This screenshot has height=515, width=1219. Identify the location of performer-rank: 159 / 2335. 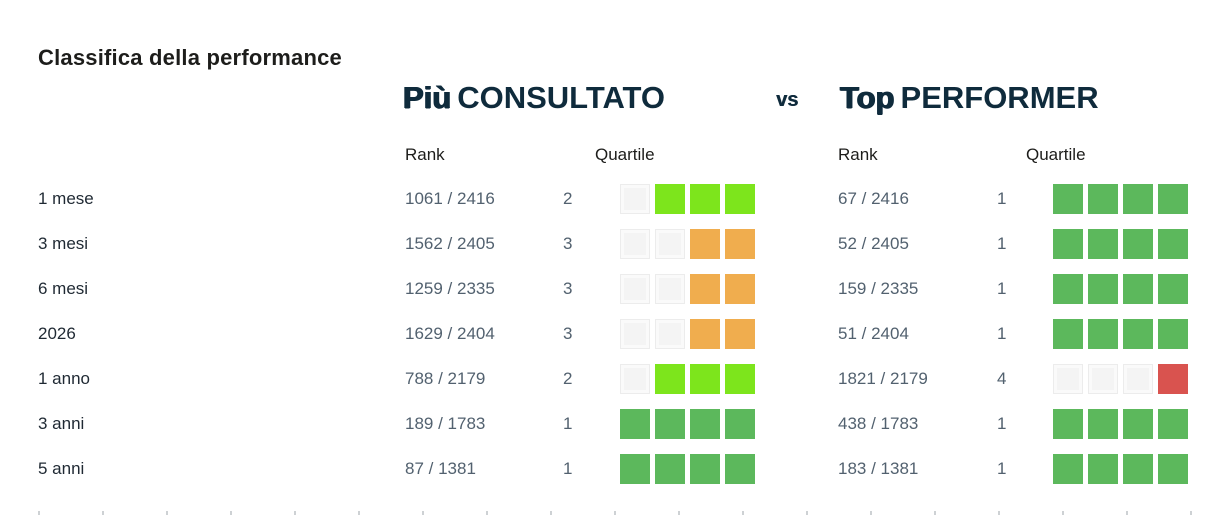
(878, 288).